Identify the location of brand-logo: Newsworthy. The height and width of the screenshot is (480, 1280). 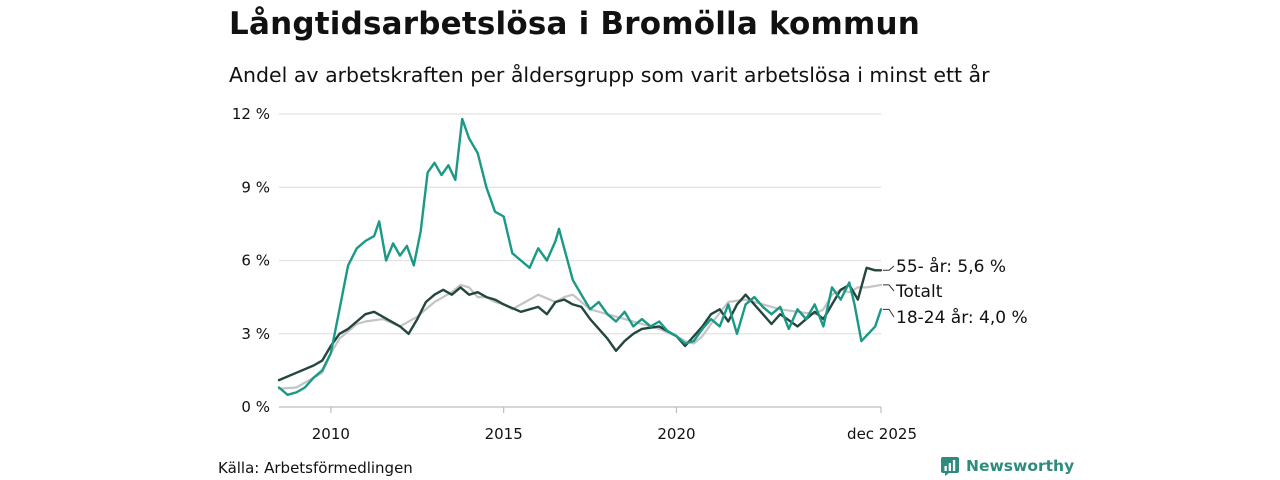
(1007, 466).